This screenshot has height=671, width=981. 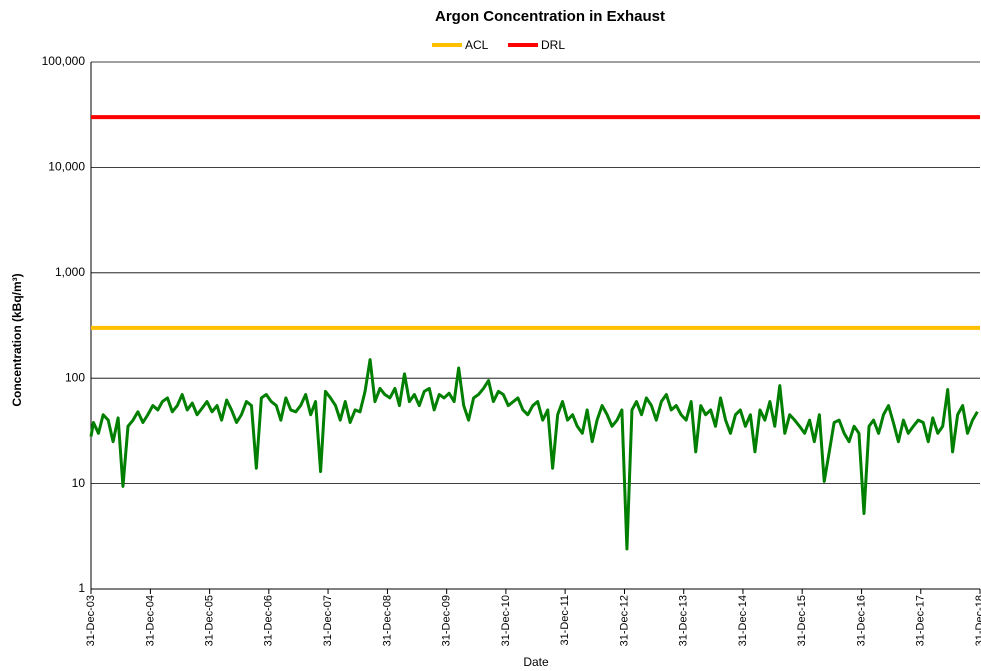 I want to click on x-tick-label: 31-Dec-12, so click(x=624, y=620).